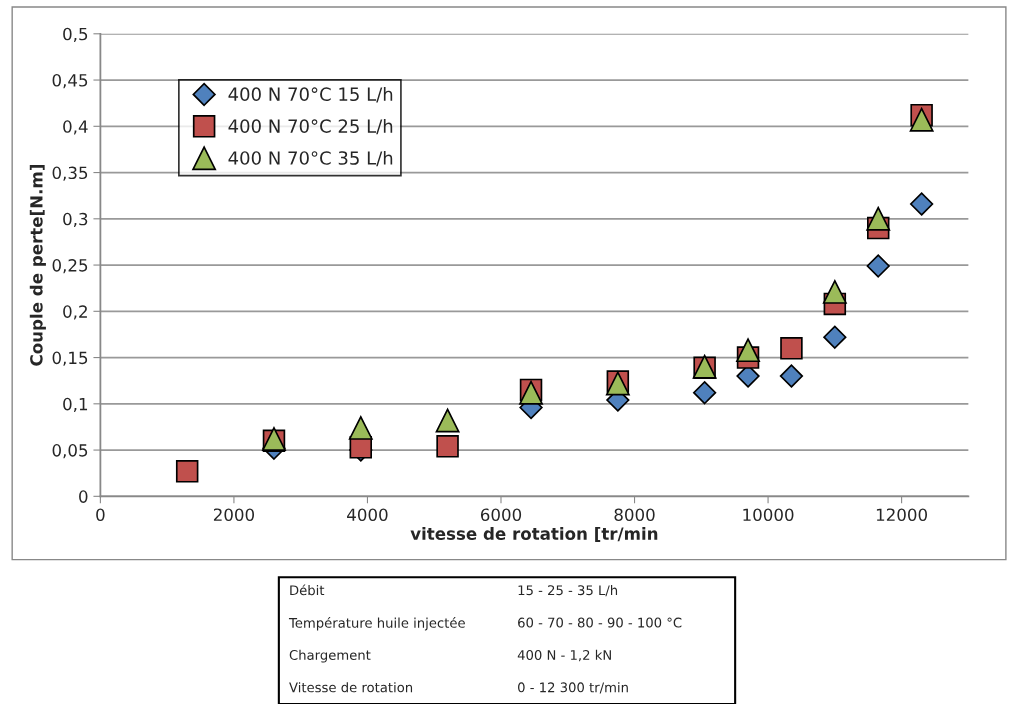 The width and height of the screenshot is (1014, 704). What do you see at coordinates (310, 126) in the screenshot?
I see `legend-label: 400 N 70°C 25 L/h` at bounding box center [310, 126].